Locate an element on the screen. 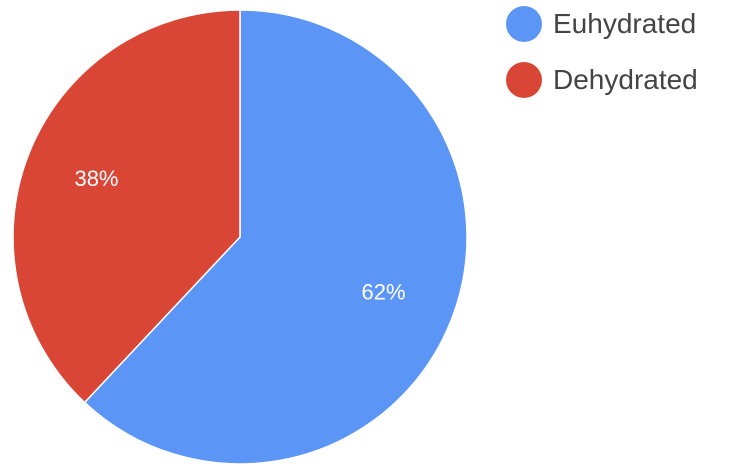  chart-legend: Euhydrated Dehydrated is located at coordinates (602, 60).